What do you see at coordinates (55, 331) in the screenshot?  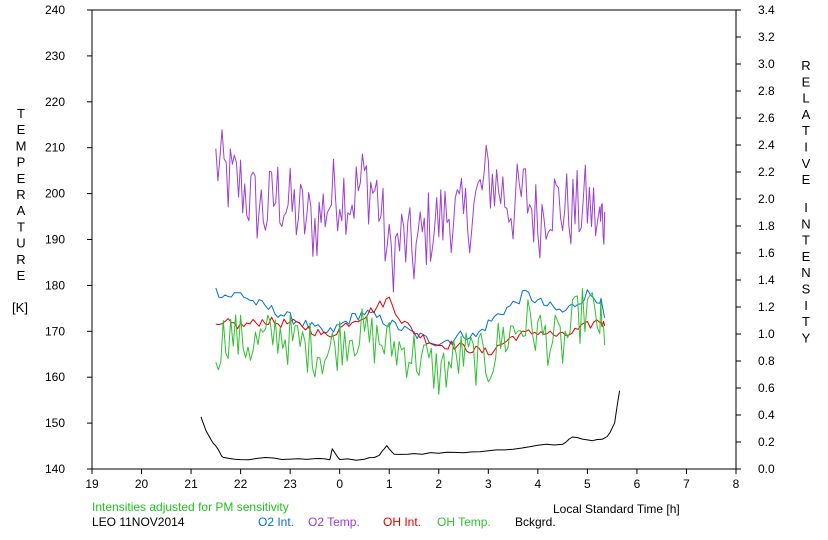 I see `y-left-tick-label: 170` at bounding box center [55, 331].